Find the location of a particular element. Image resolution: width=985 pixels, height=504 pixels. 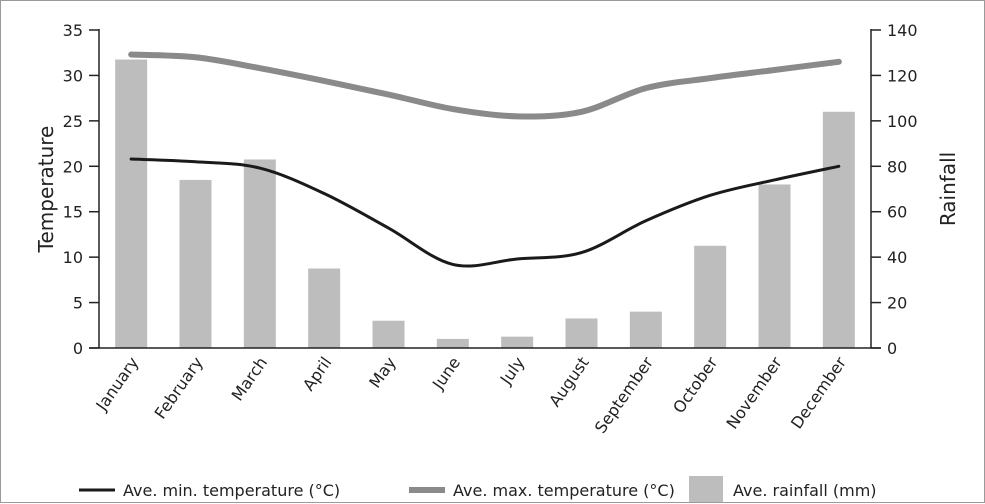

right-tick-label: 100 is located at coordinates (902, 121).